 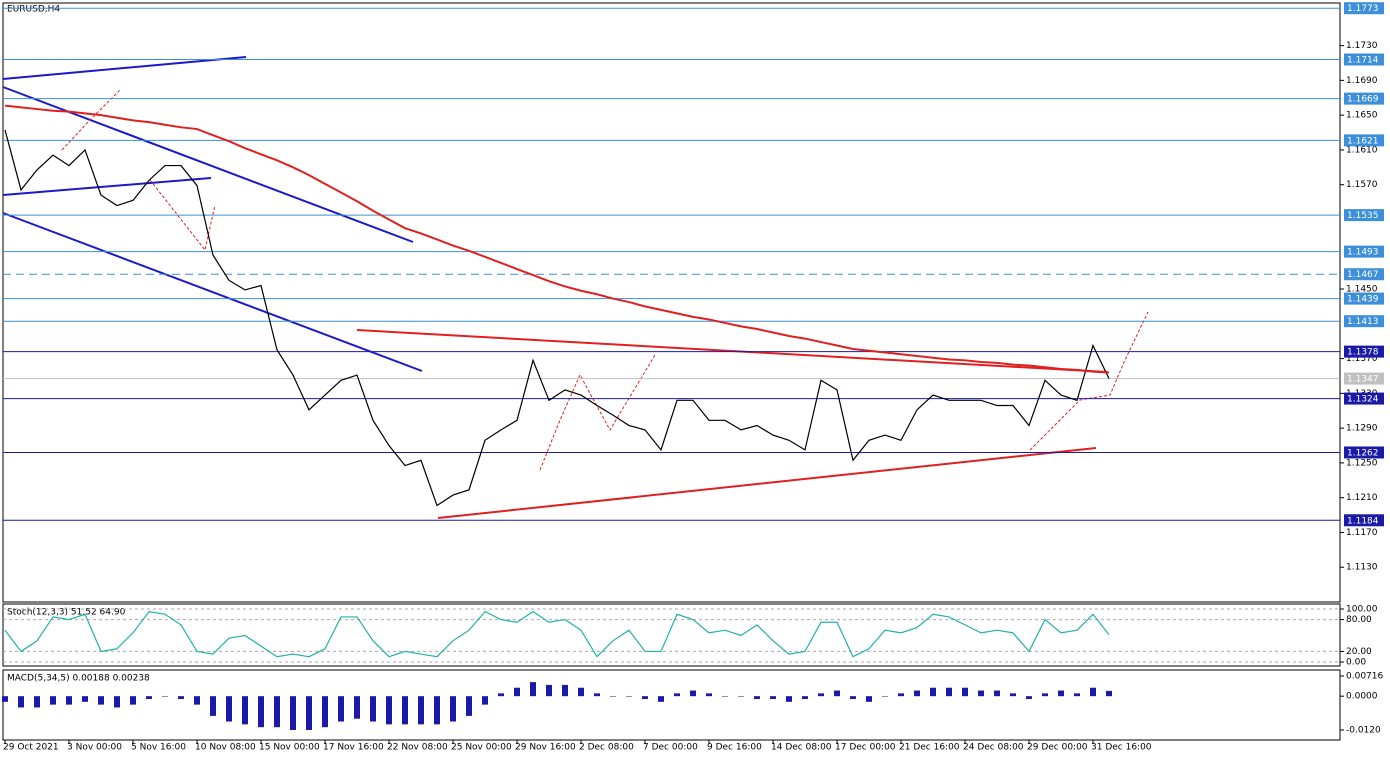 What do you see at coordinates (158, 748) in the screenshot?
I see `x-tick-label: 5 Nov 16:00` at bounding box center [158, 748].